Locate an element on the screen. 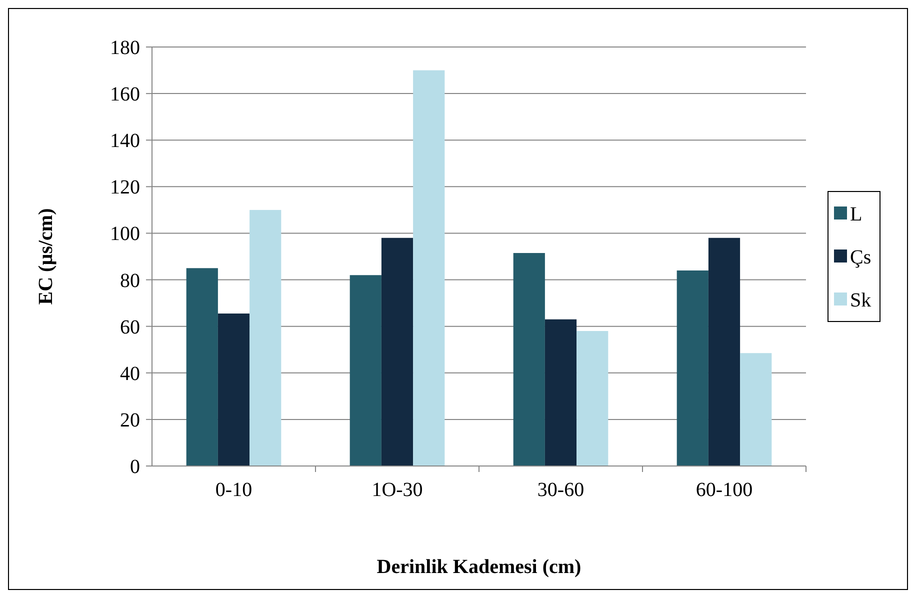  y-tick-label: 80 is located at coordinates (130, 281).